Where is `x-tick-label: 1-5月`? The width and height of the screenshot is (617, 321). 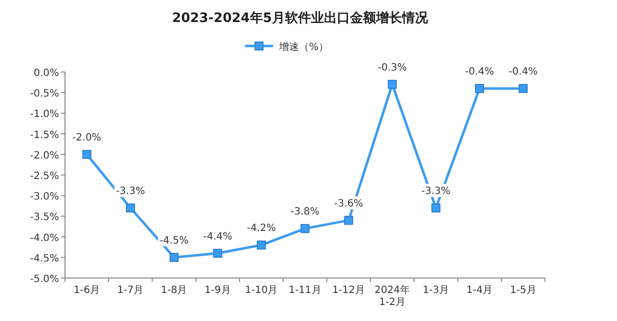
x-tick-label: 1-5月 is located at coordinates (523, 290).